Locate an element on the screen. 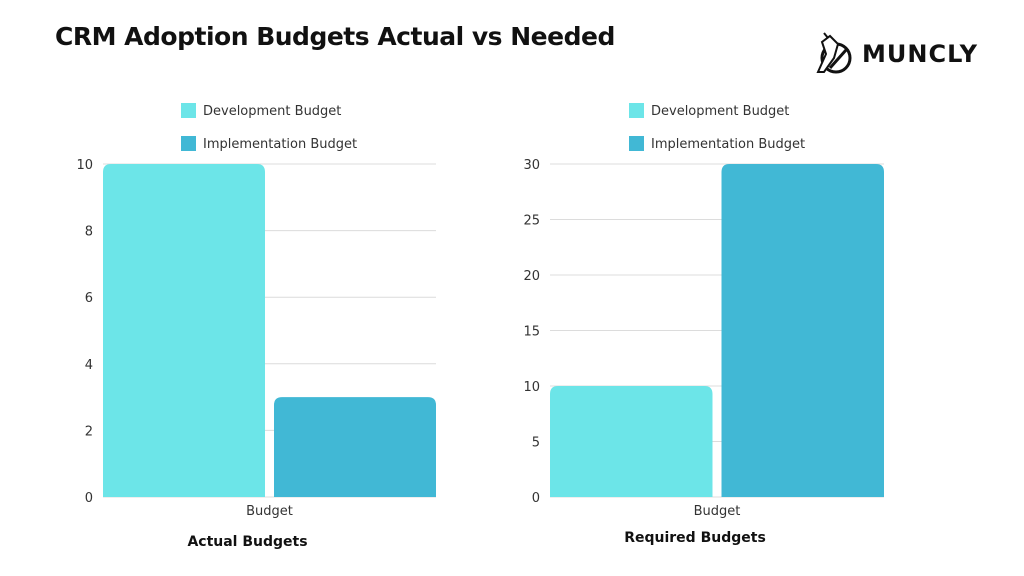  y-tick-label: 6 is located at coordinates (89, 298).